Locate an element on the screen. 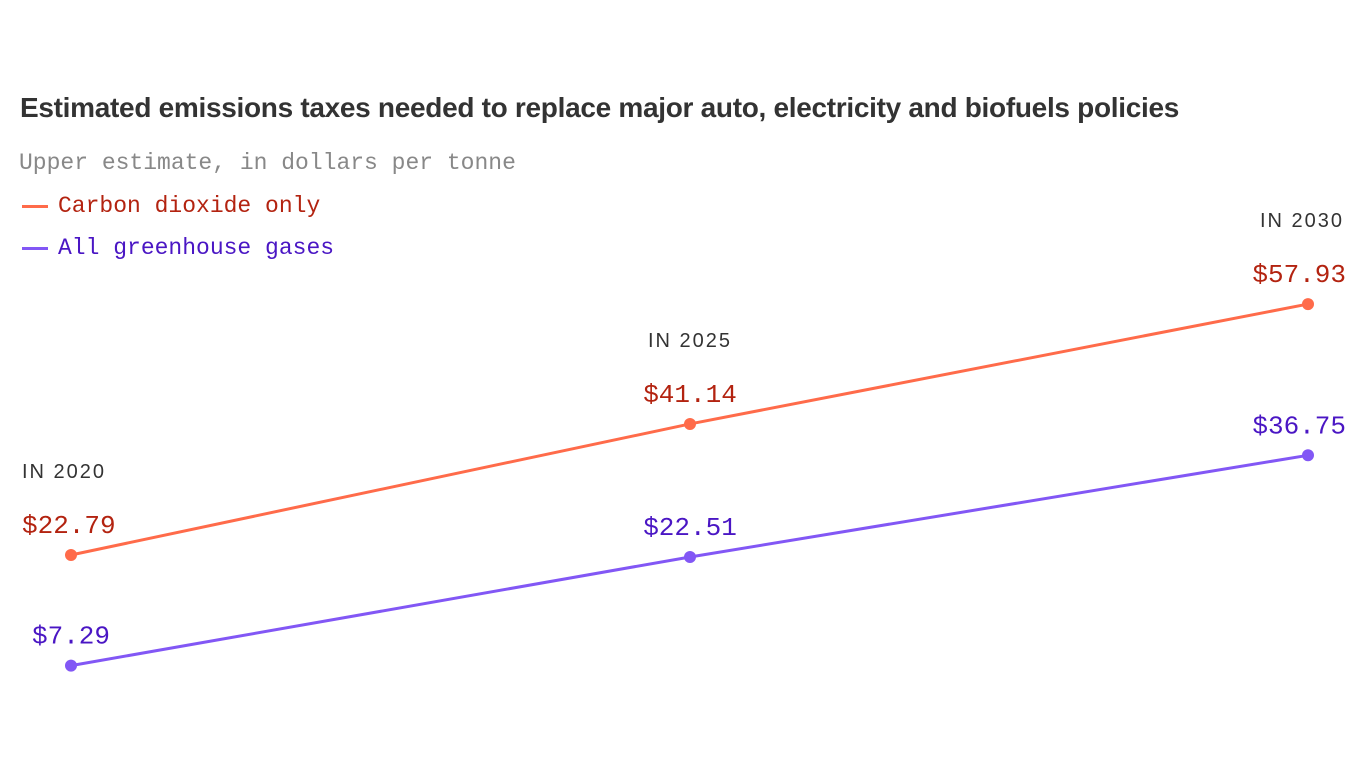  year-label-2020: IN 2020 is located at coordinates (64, 472).